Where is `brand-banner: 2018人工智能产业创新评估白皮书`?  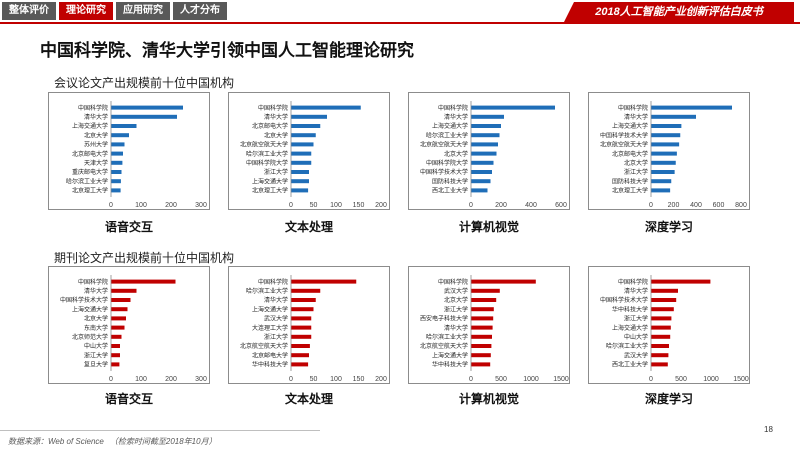 brand-banner: 2018人工智能产业创新评估白皮书 is located at coordinates (679, 12).